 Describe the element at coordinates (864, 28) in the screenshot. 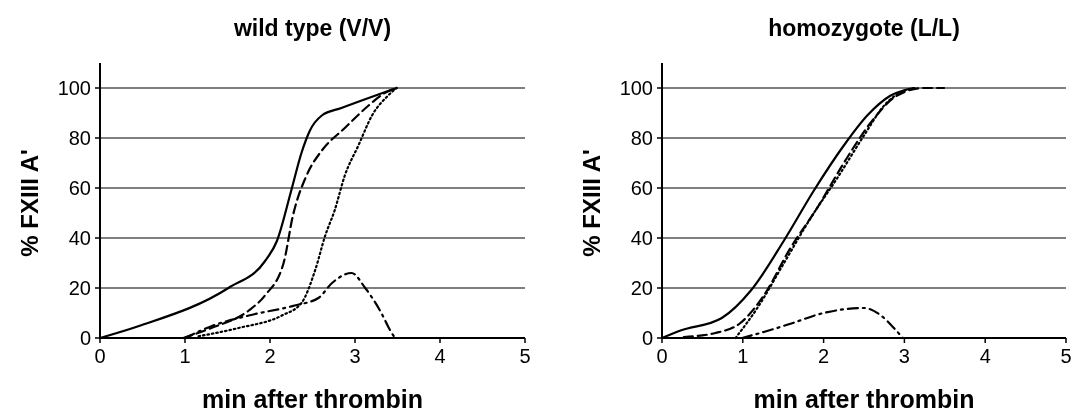

I see `chart-title: homozygote (L/L)` at that location.